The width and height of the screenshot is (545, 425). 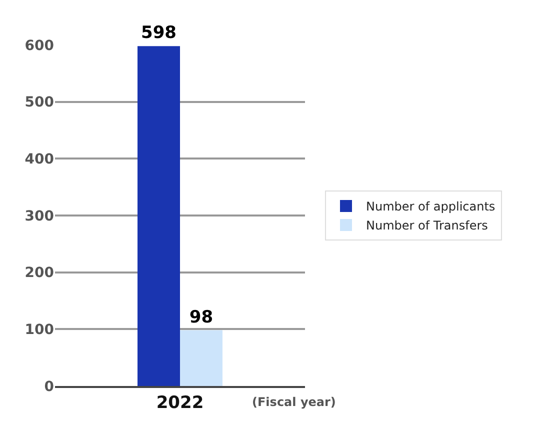 I want to click on y-tick-label: 400, so click(x=39, y=160).